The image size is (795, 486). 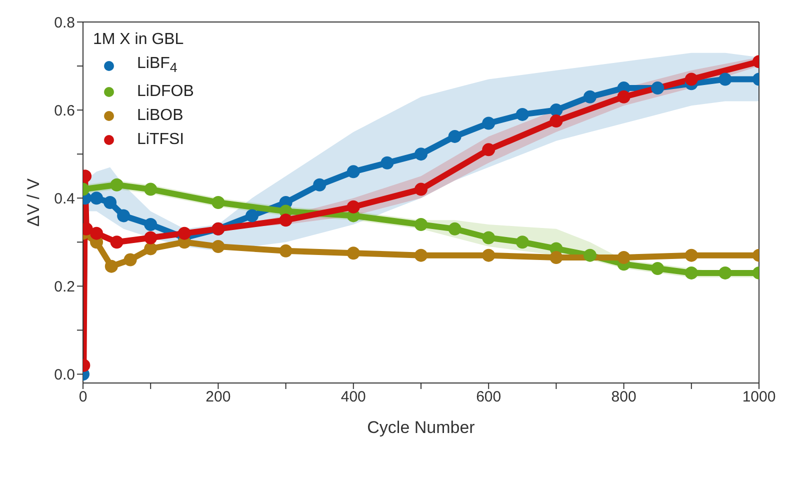 I want to click on x-tick-label: 600, so click(x=489, y=397).